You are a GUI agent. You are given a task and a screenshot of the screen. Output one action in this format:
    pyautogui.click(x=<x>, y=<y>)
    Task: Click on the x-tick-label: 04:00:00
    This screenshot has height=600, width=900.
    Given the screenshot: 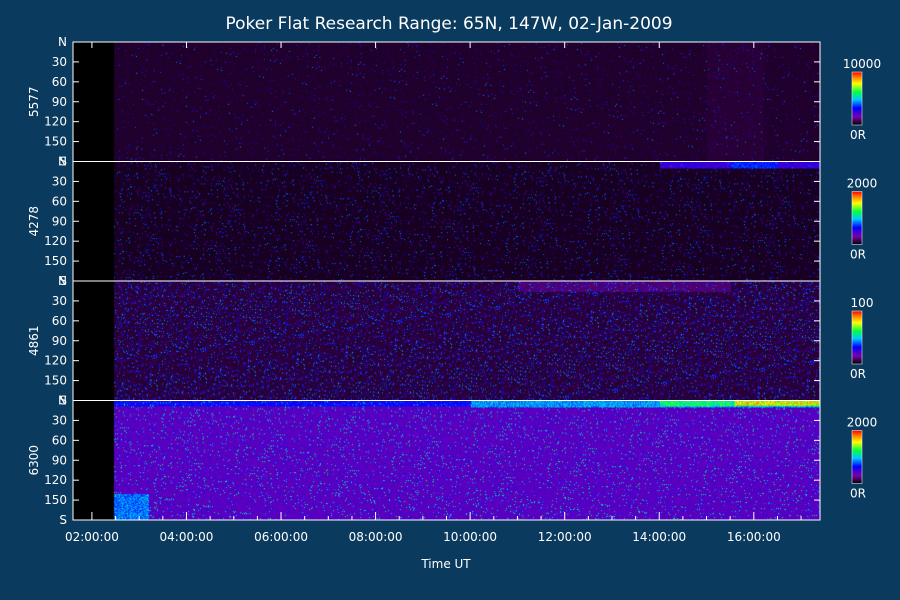 What is the action you would take?
    pyautogui.click(x=187, y=537)
    